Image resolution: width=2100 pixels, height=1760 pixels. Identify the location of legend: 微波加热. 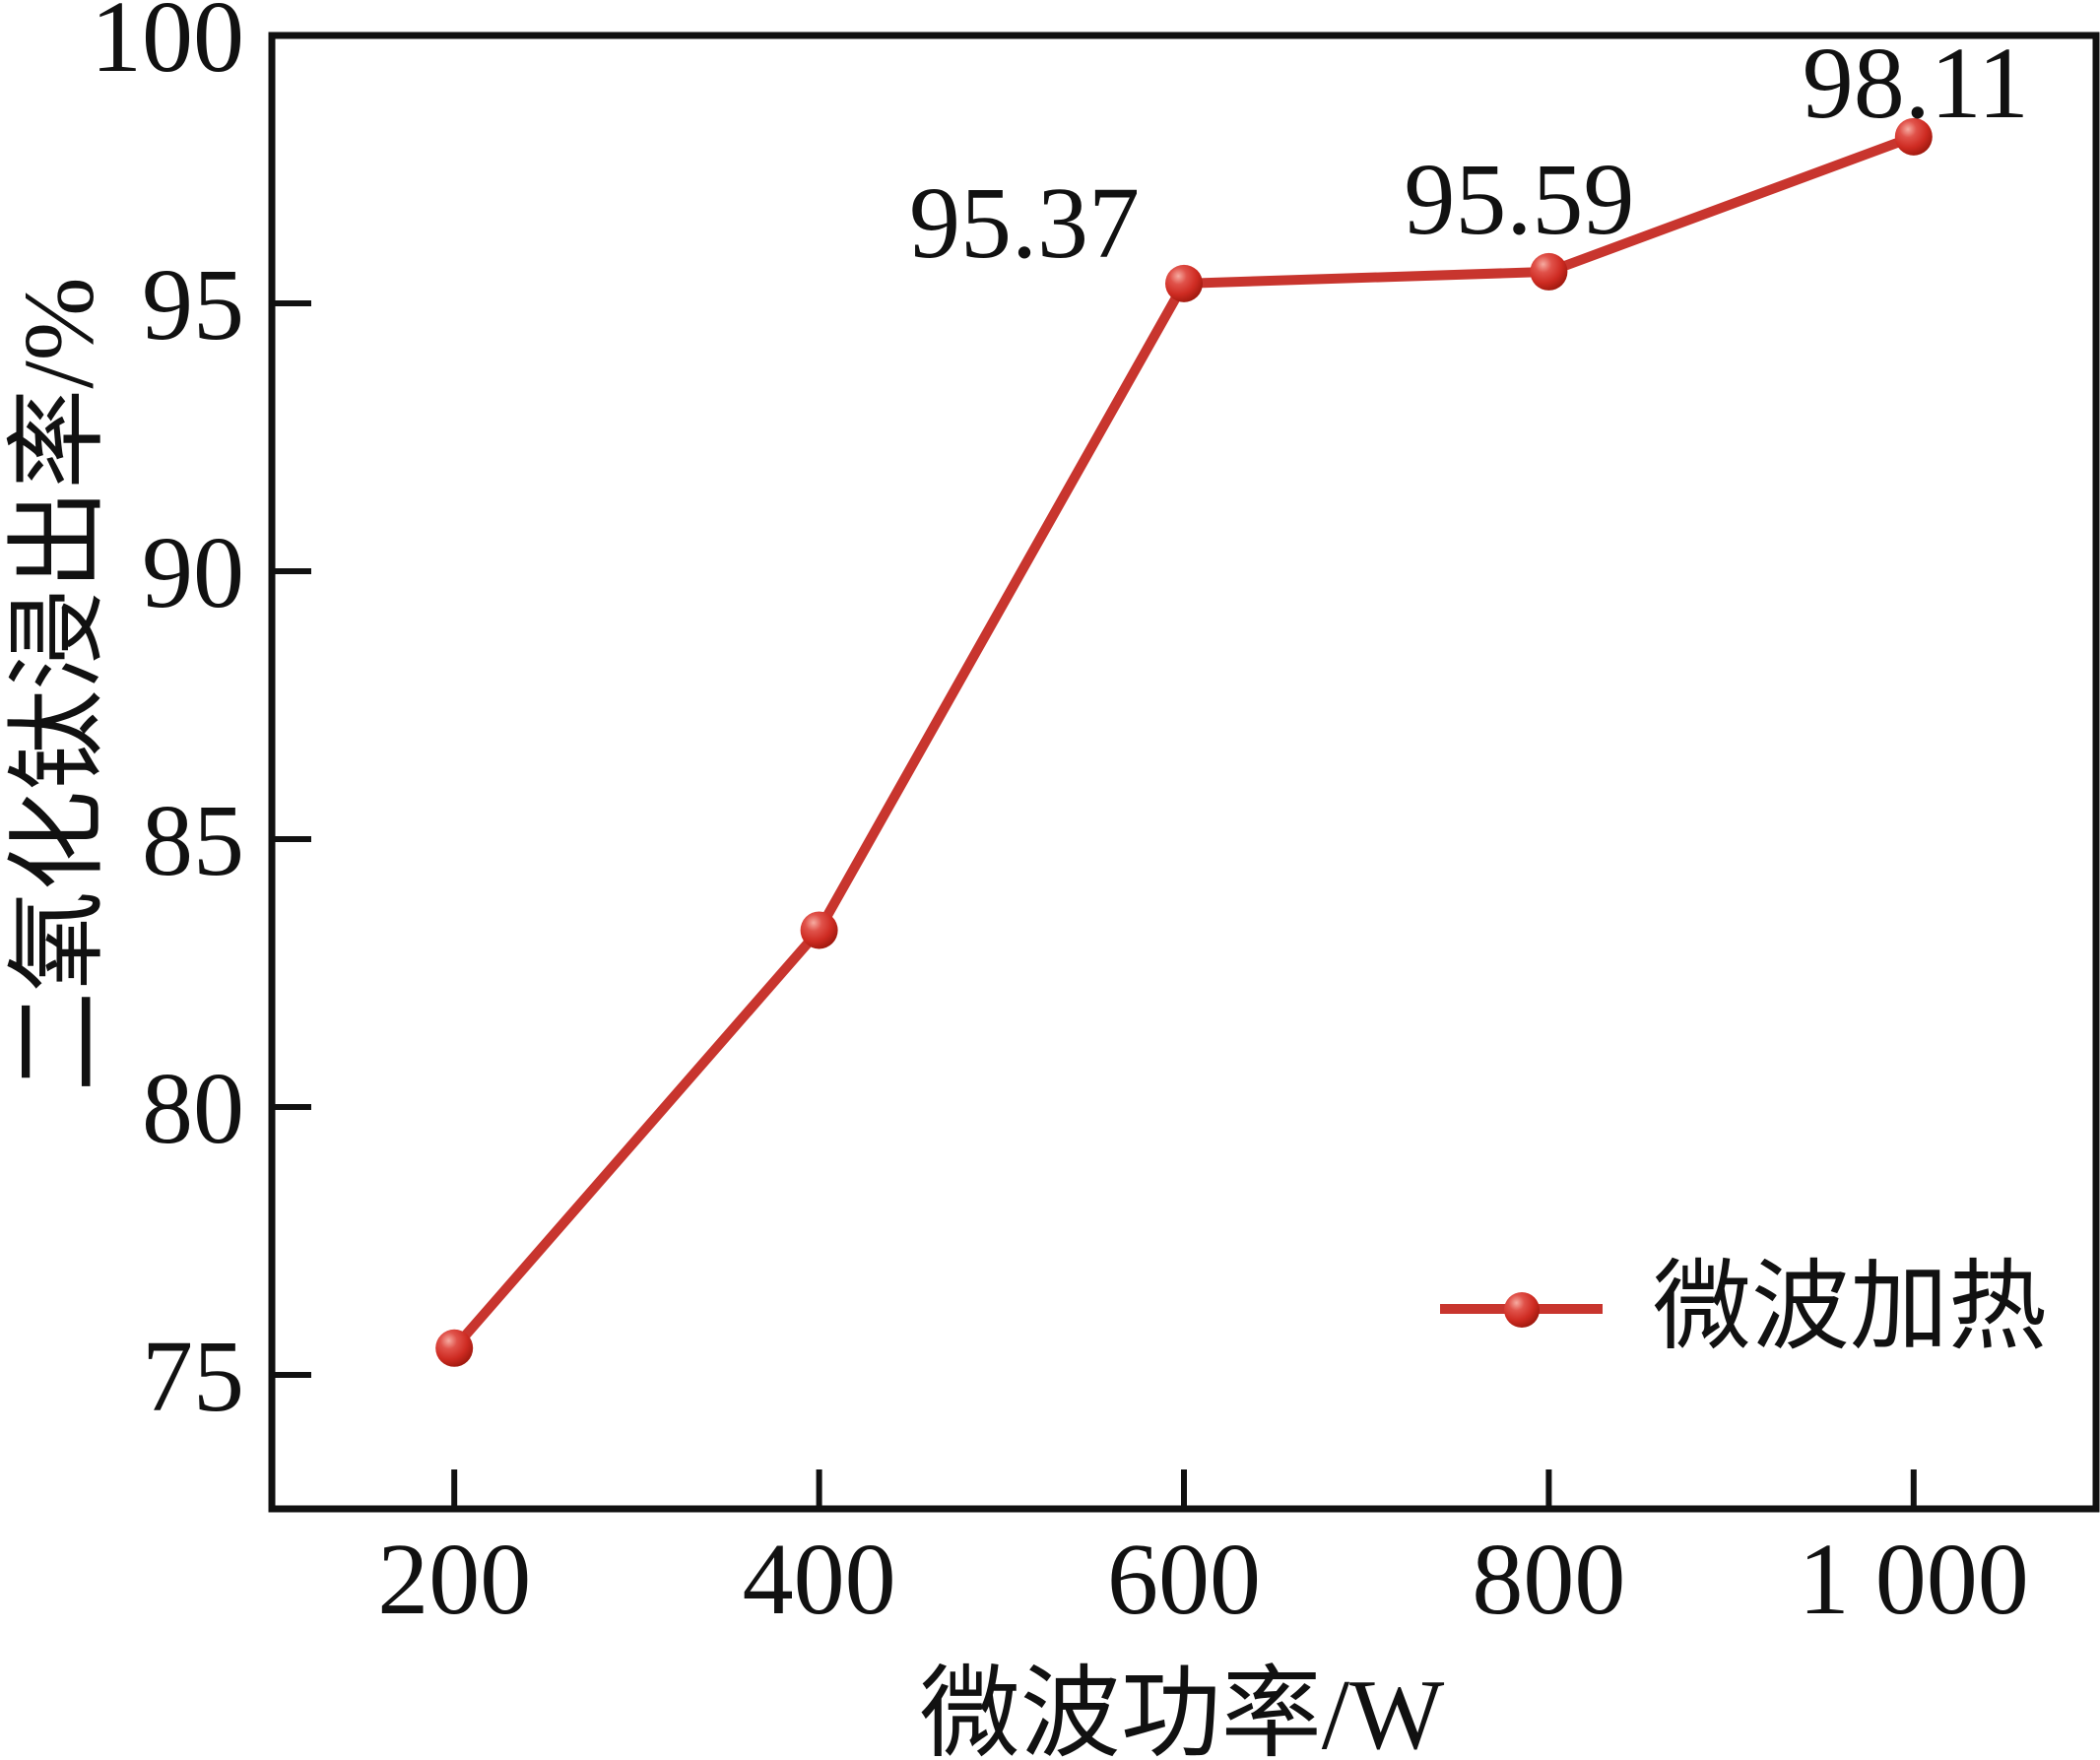
(1743, 1307).